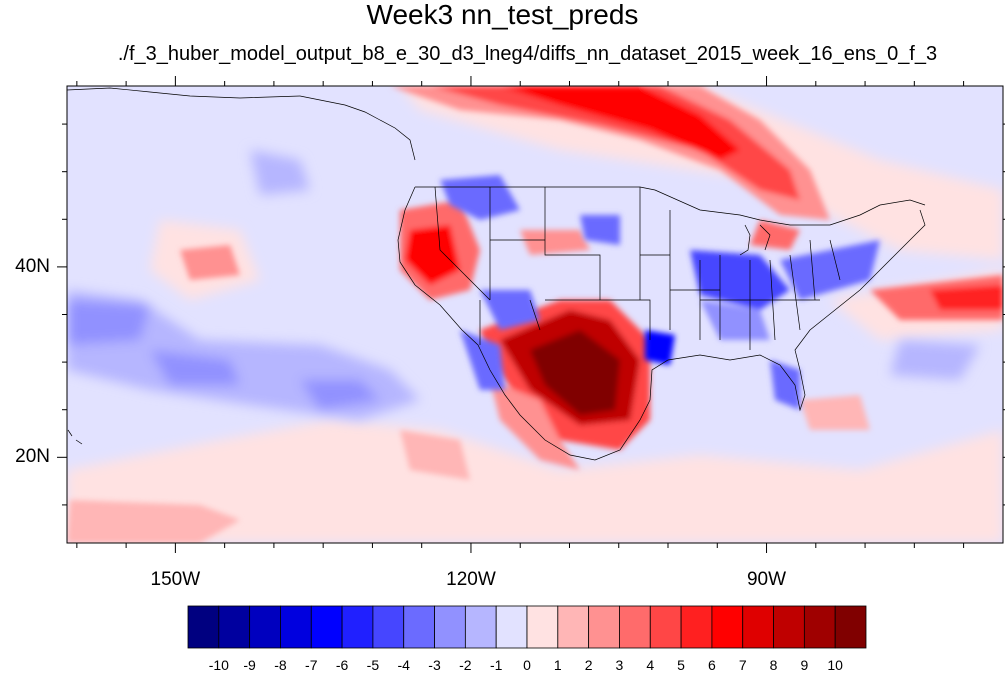 The image size is (1005, 673). Describe the element at coordinates (681, 665) in the screenshot. I see `colorbar-label: 5` at that location.